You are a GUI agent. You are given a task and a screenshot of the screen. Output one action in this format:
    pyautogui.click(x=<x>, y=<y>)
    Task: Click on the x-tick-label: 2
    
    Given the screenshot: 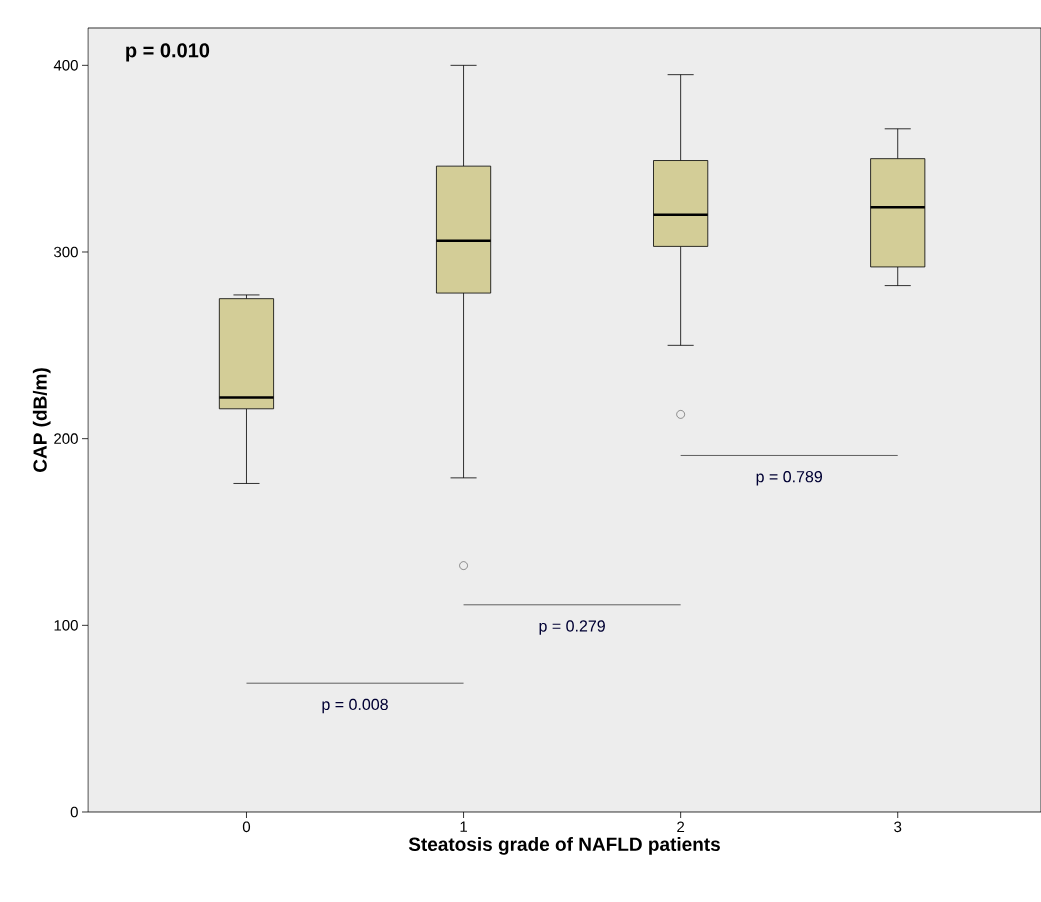 What is the action you would take?
    pyautogui.click(x=681, y=827)
    